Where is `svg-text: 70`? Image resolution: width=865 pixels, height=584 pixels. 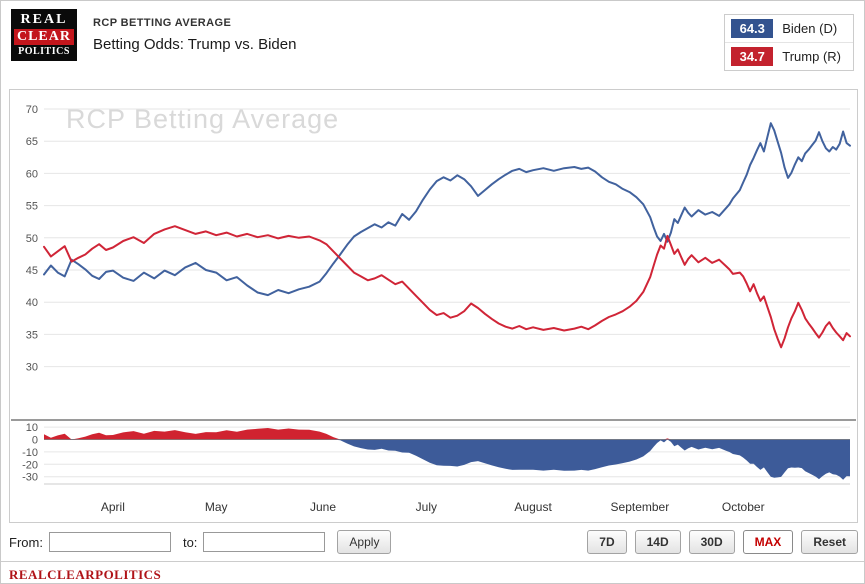
svg-text: 70 is located at coordinates (32, 110).